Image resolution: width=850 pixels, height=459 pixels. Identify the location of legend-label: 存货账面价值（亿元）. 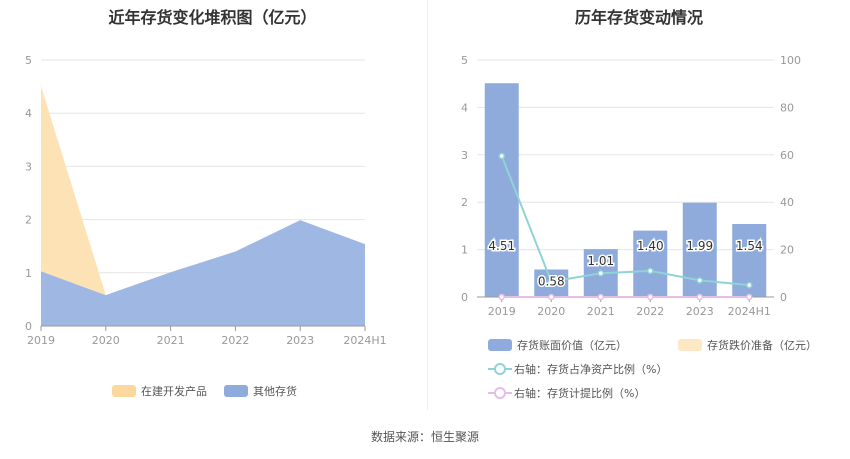
(572, 345).